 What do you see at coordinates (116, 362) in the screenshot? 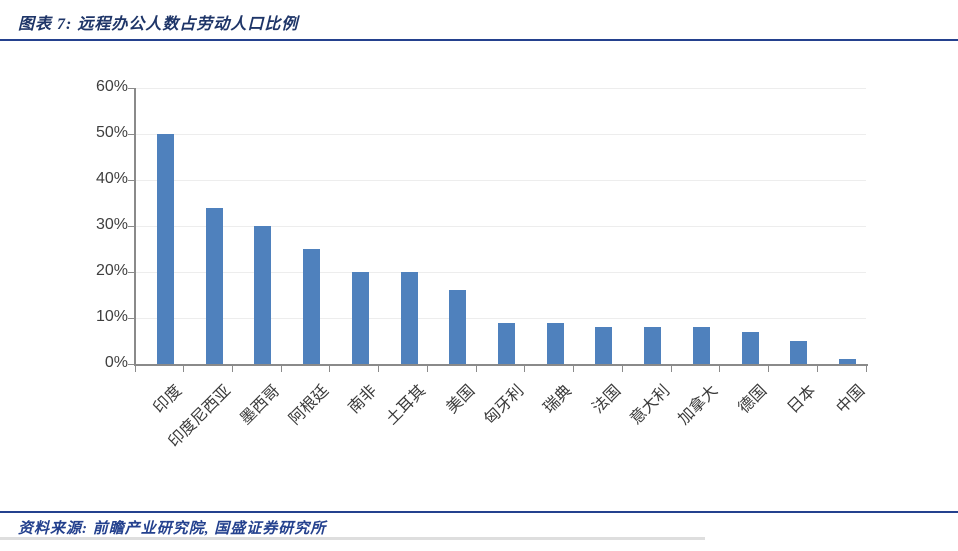
I see `y-tick-label: 0%` at bounding box center [116, 362].